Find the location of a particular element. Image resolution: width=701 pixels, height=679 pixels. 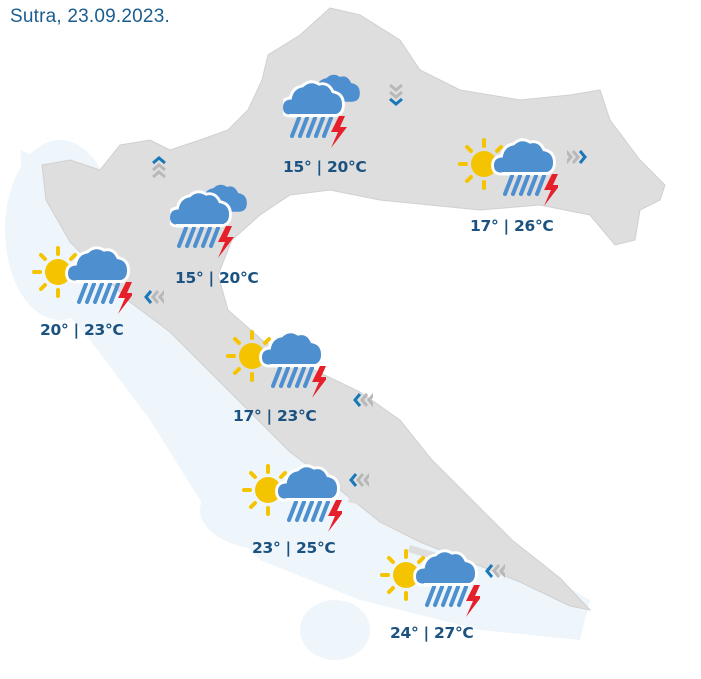

temperature-label: 24° | 27°C is located at coordinates (432, 633).